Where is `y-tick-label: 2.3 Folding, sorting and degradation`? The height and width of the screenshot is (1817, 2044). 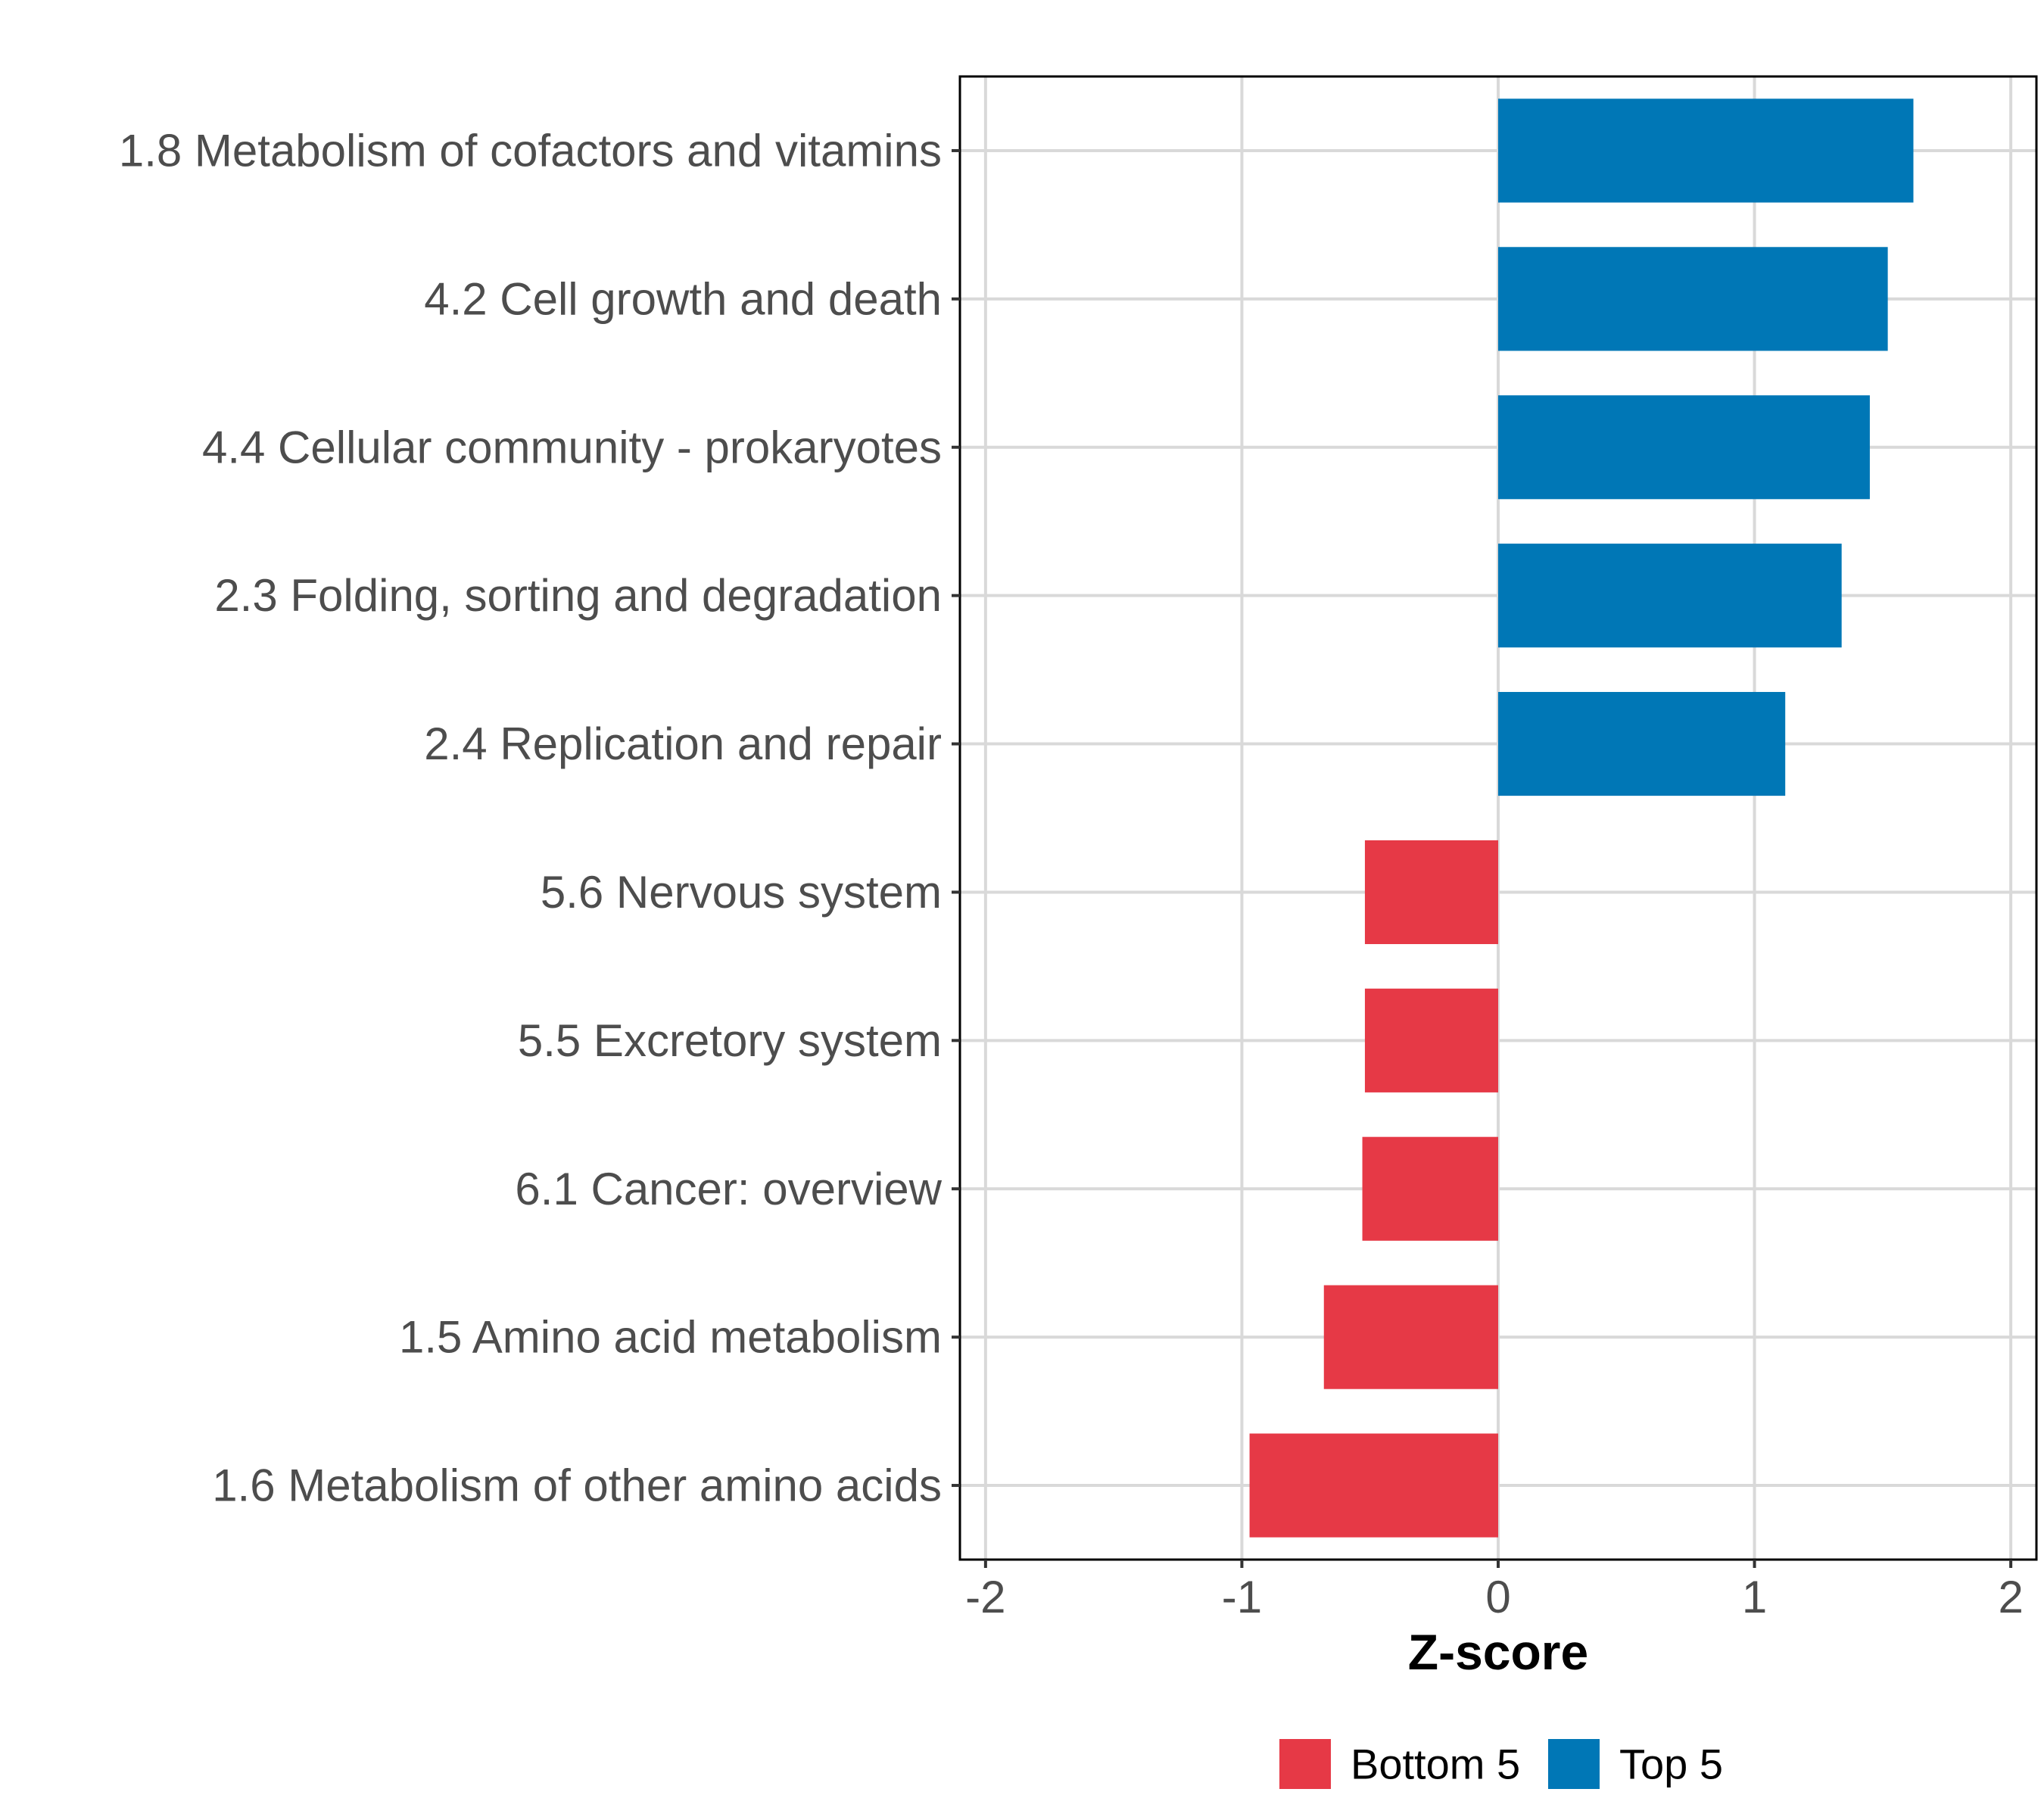
y-tick-label: 2.3 Folding, sorting and degradation is located at coordinates (578, 595).